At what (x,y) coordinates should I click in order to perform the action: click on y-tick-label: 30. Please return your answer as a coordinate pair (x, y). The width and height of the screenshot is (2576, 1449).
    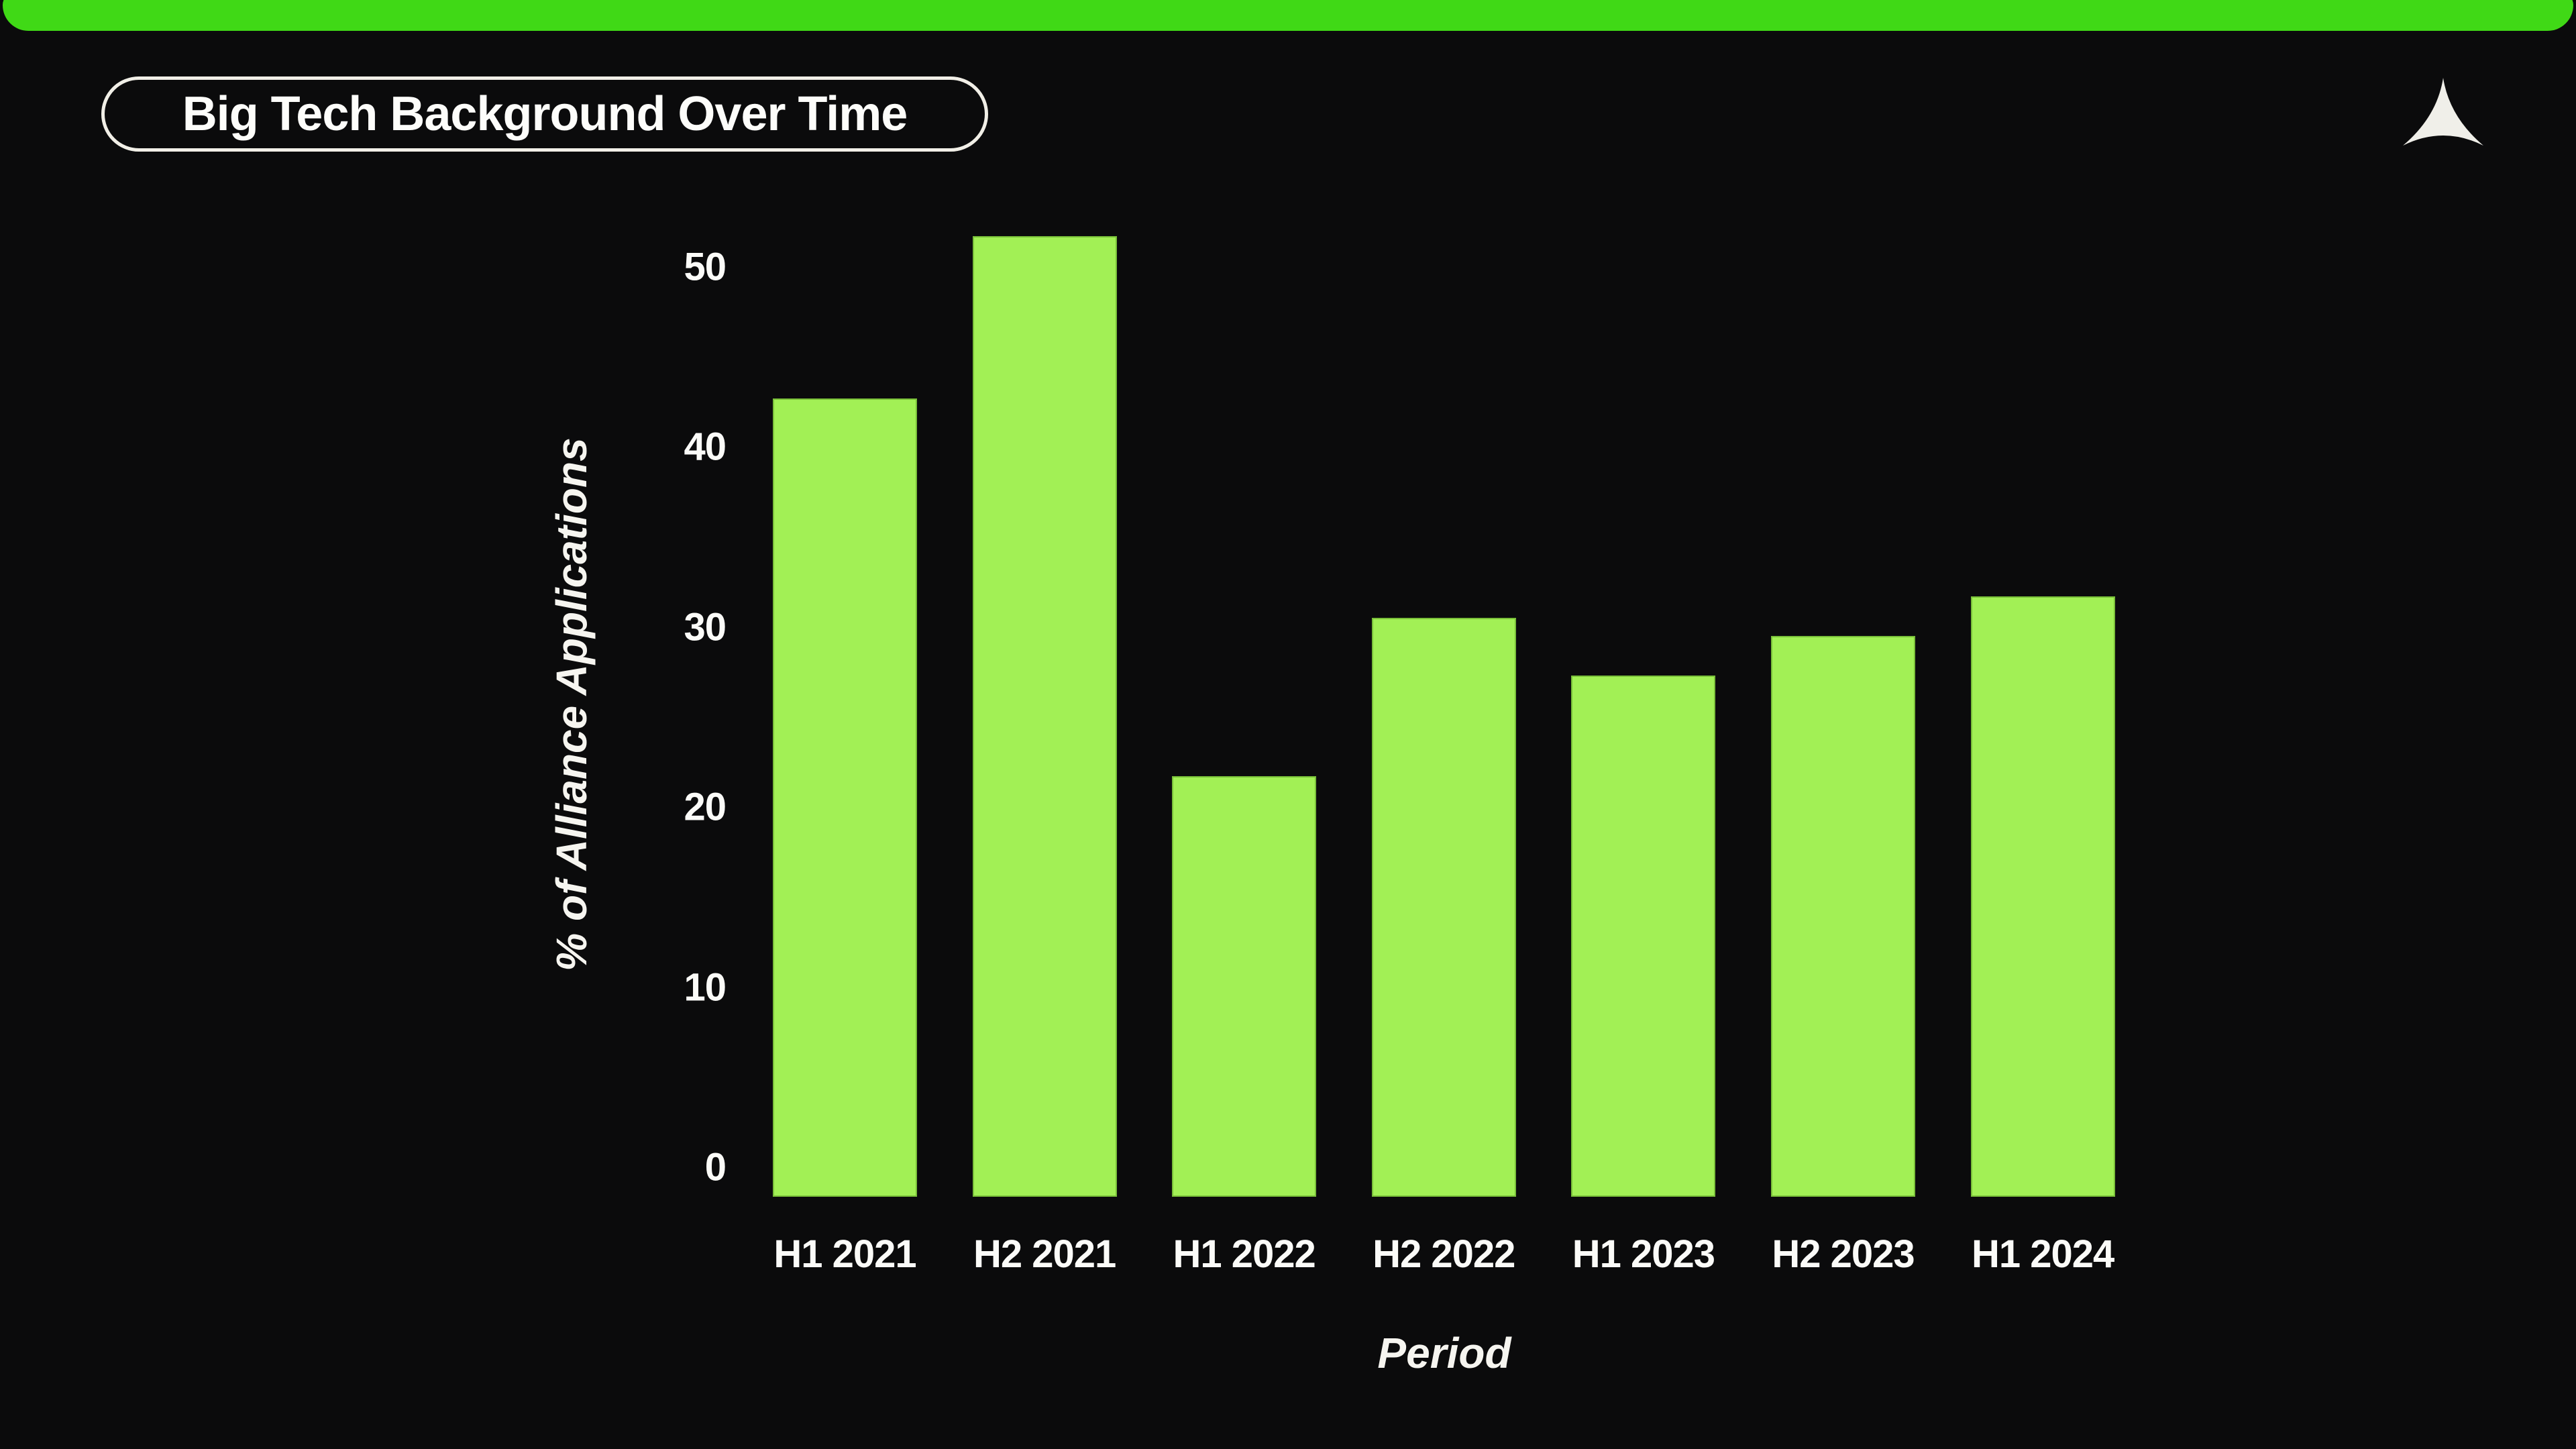
    Looking at the image, I should click on (705, 627).